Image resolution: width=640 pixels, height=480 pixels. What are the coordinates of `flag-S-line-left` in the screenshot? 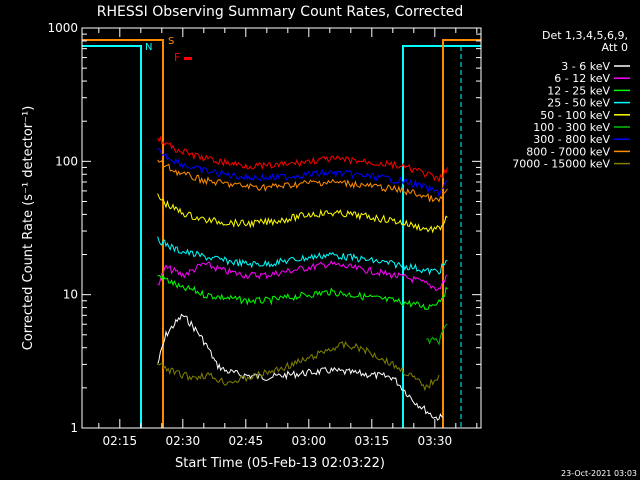 It's located at (123, 233).